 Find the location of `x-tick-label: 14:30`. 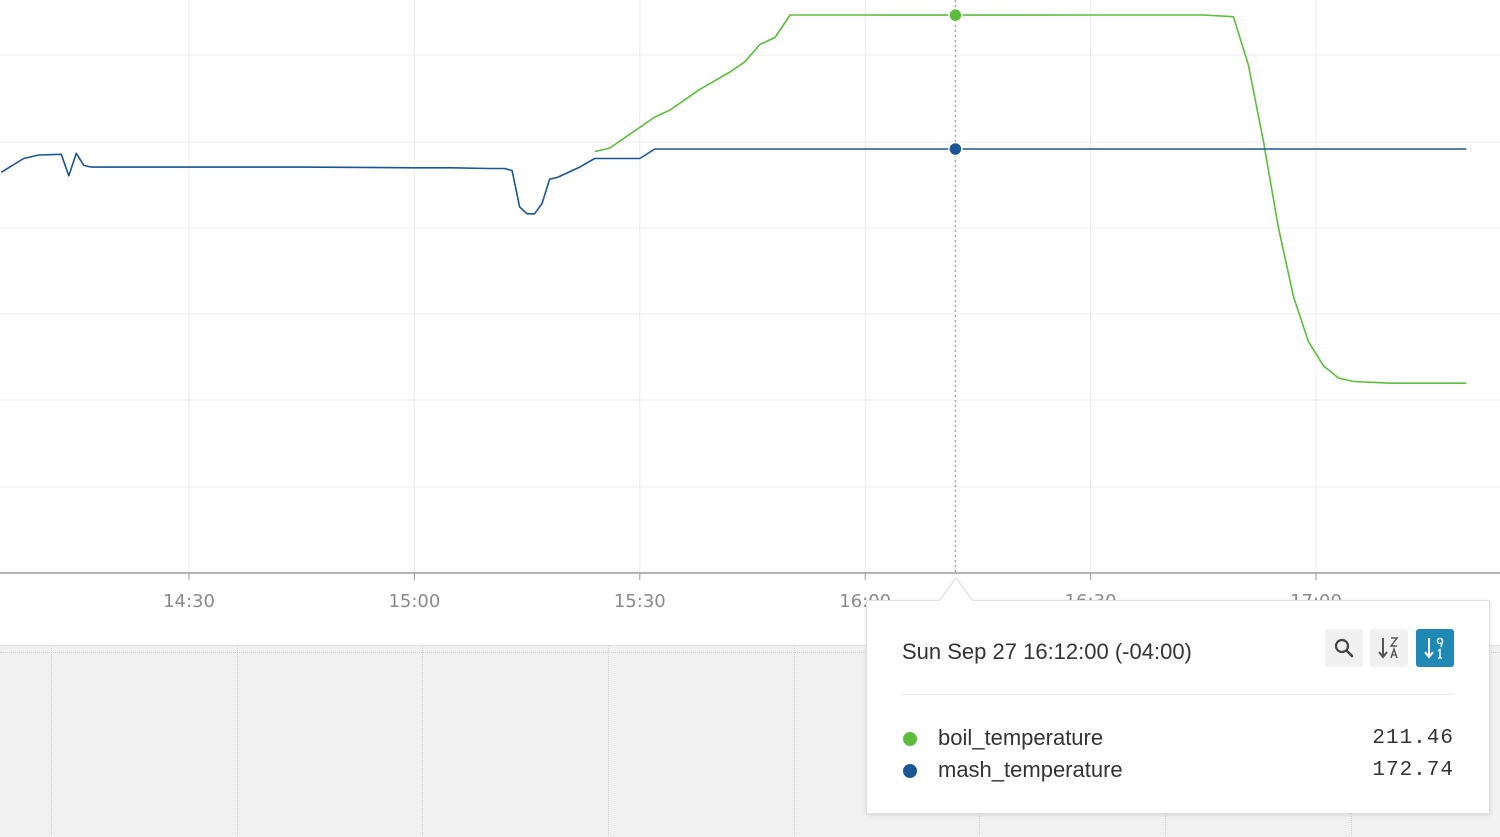

x-tick-label: 14:30 is located at coordinates (189, 601).